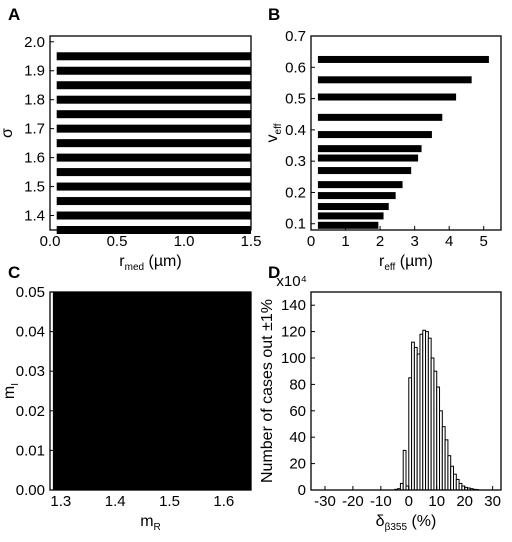 The height and width of the screenshot is (542, 512). What do you see at coordinates (293, 305) in the screenshot?
I see `y-tick-label-d-7: 140` at bounding box center [293, 305].